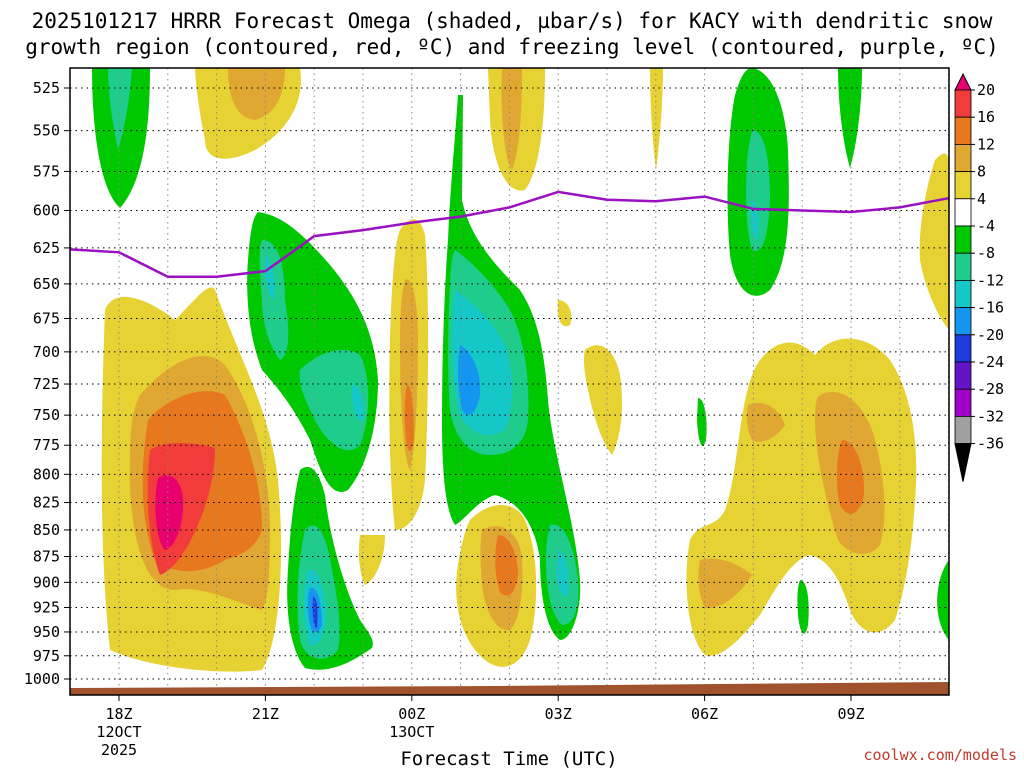 This screenshot has width=1024, height=768. What do you see at coordinates (46, 474) in the screenshot?
I see `y-tick-label: 800` at bounding box center [46, 474].